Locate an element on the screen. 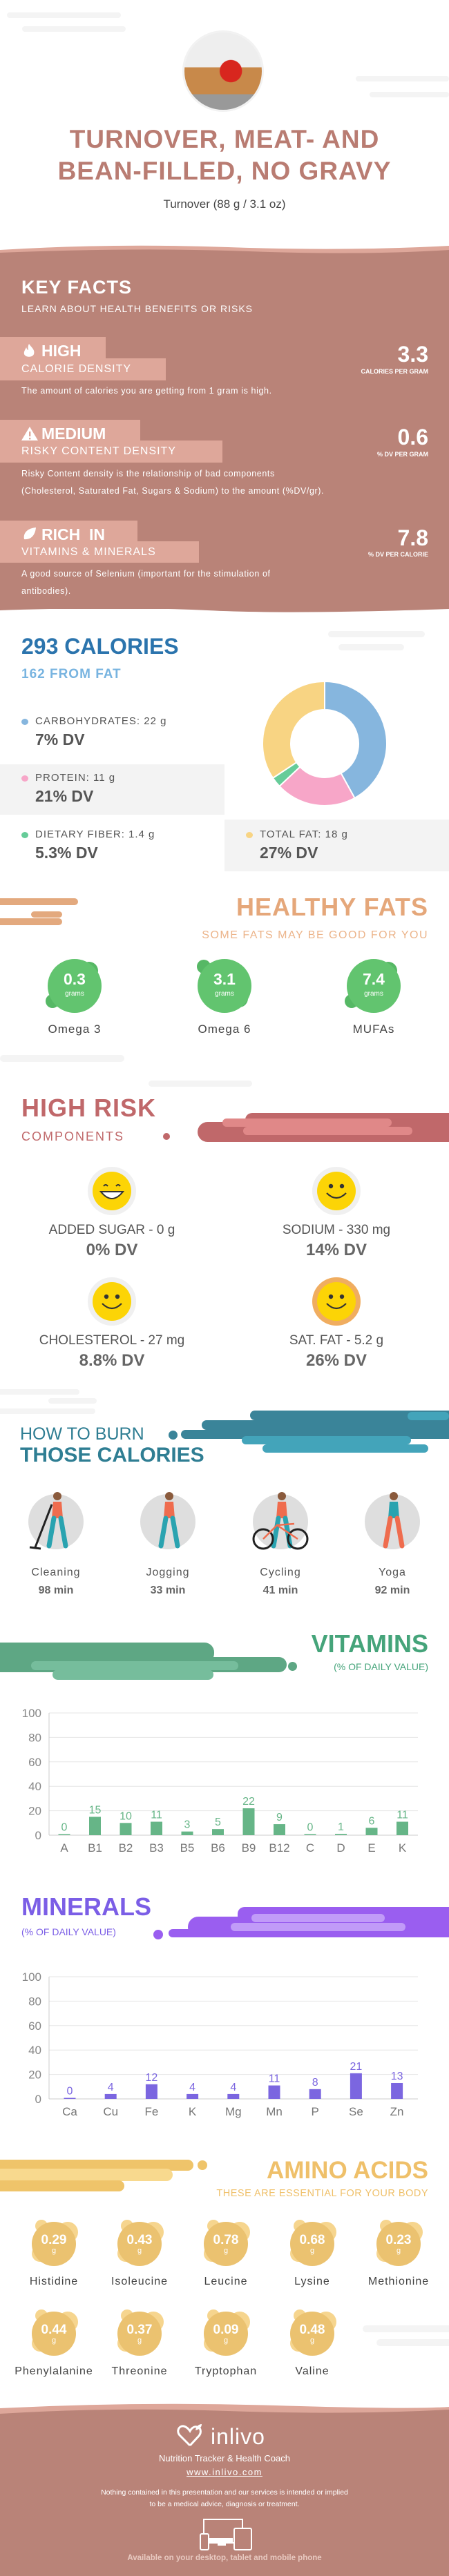 The width and height of the screenshot is (449, 2576). teal-decoration-dot is located at coordinates (174, 1436).